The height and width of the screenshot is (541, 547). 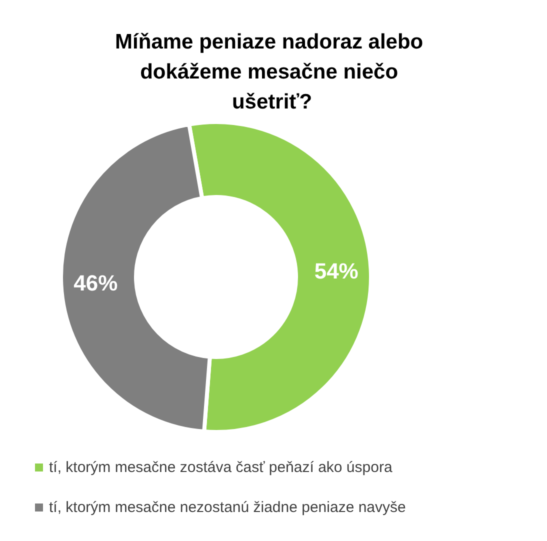 What do you see at coordinates (336, 271) in the screenshot?
I see `data-label: 54%` at bounding box center [336, 271].